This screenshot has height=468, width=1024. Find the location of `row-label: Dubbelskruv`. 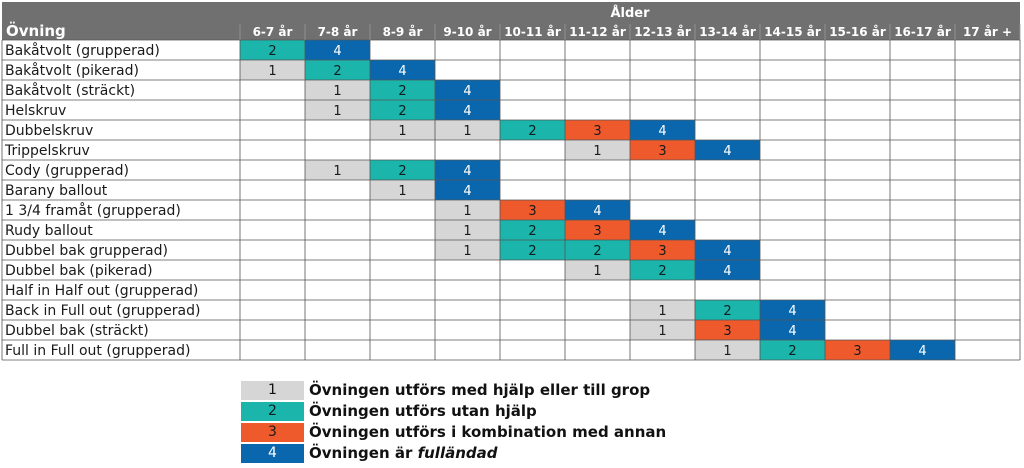

row-label: Dubbelskruv is located at coordinates (49, 131).